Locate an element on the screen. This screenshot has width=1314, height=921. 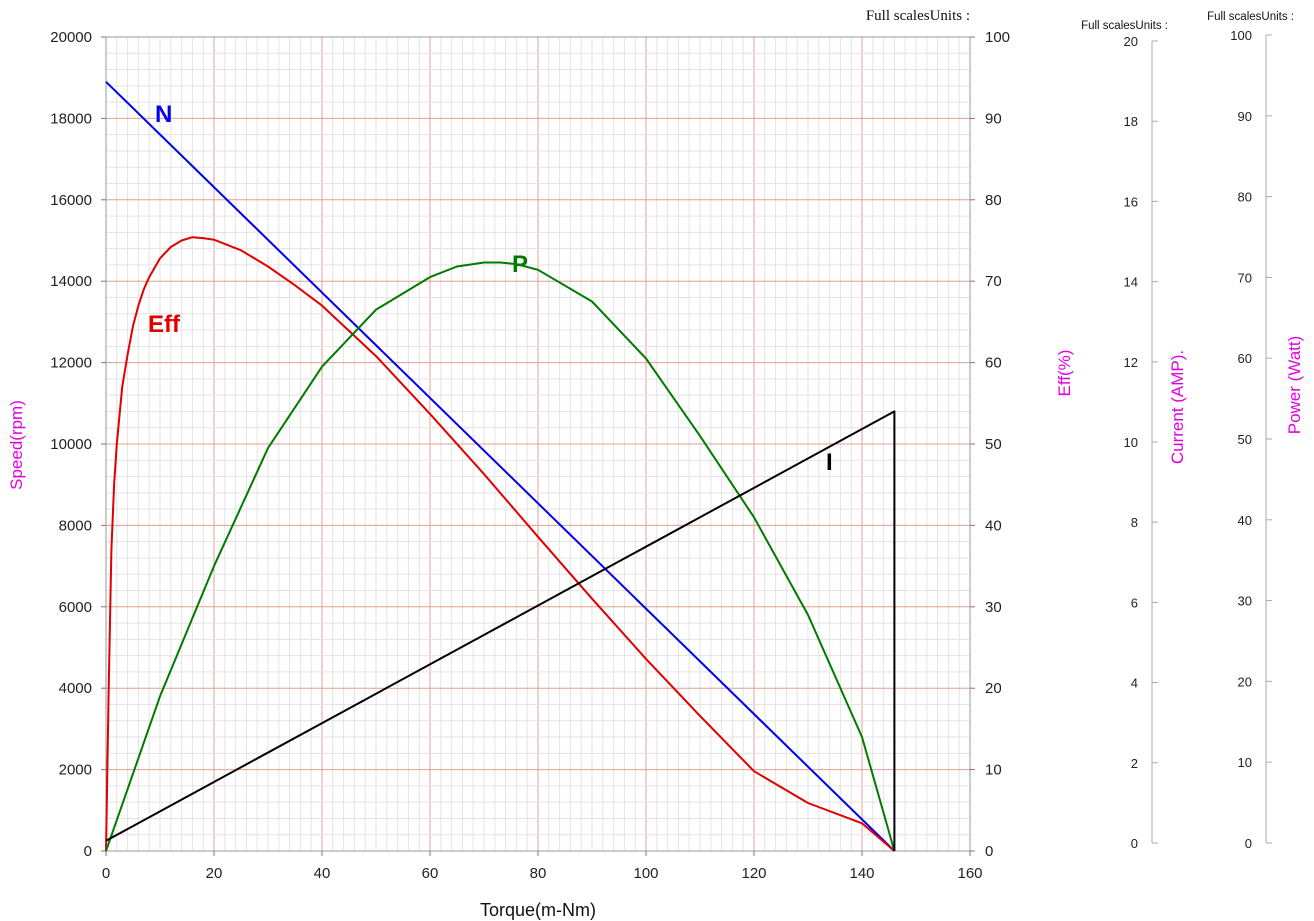
current-tick-label: 16 is located at coordinates (1131, 201).